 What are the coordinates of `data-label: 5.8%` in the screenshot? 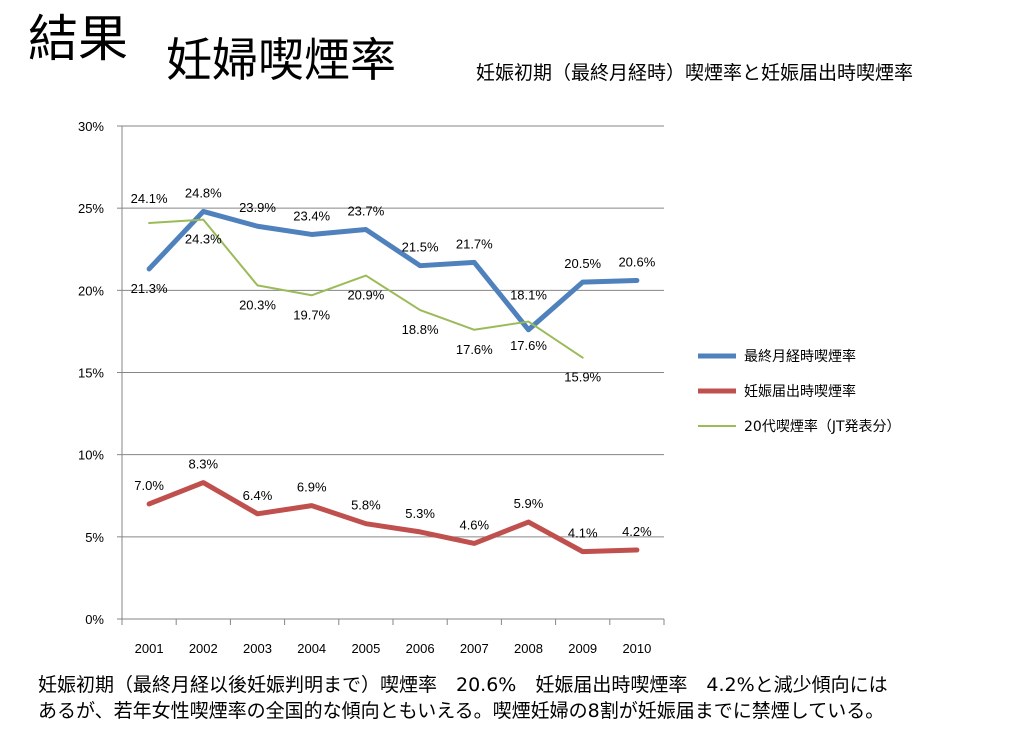 It's located at (366, 505).